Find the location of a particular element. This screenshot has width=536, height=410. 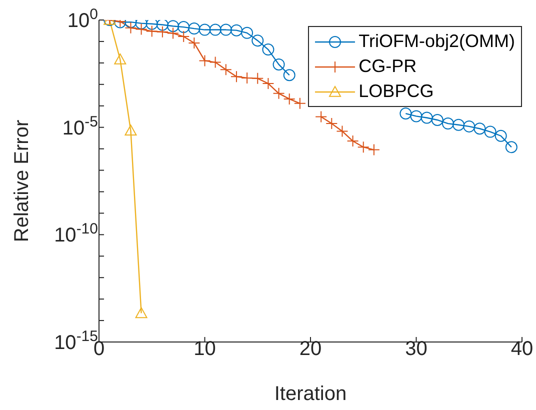

legend-label: LOBPCG is located at coordinates (396, 91).